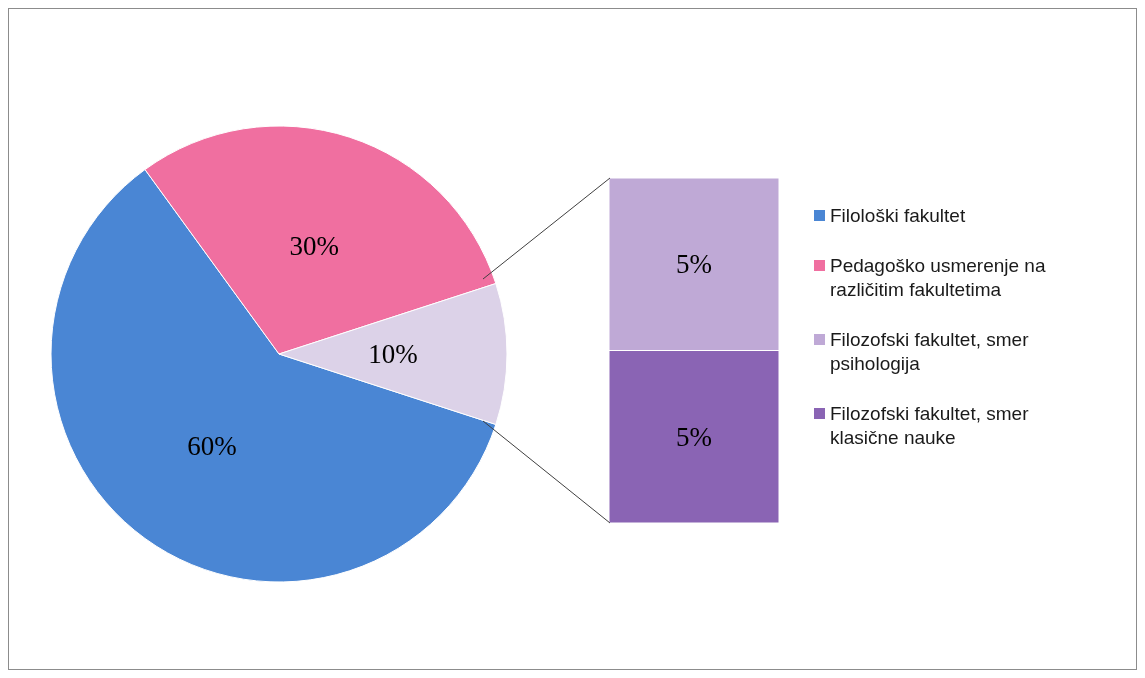 Image resolution: width=1145 pixels, height=678 pixels. What do you see at coordinates (898, 216) in the screenshot?
I see `legend-label: Filološki fakultet` at bounding box center [898, 216].